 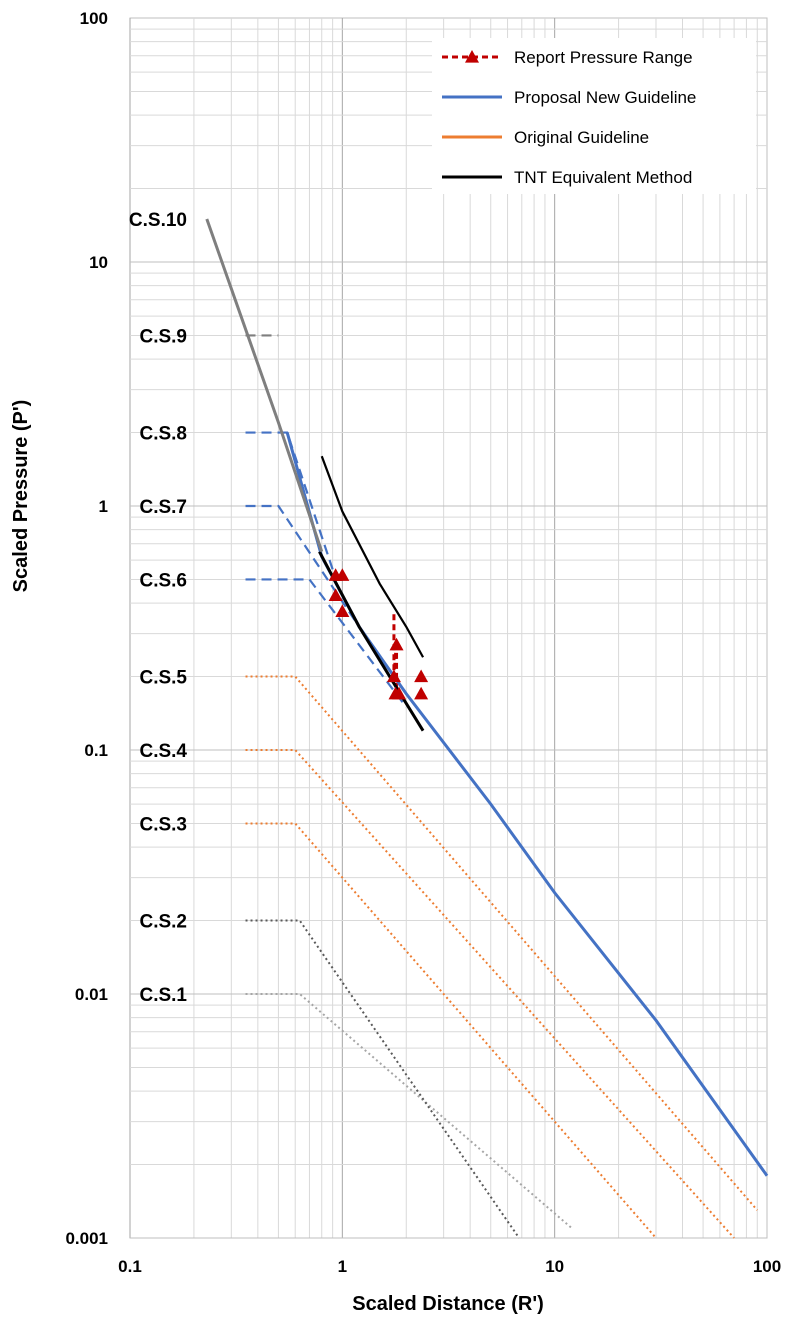 I want to click on class-label: C.S.3, so click(x=163, y=824).